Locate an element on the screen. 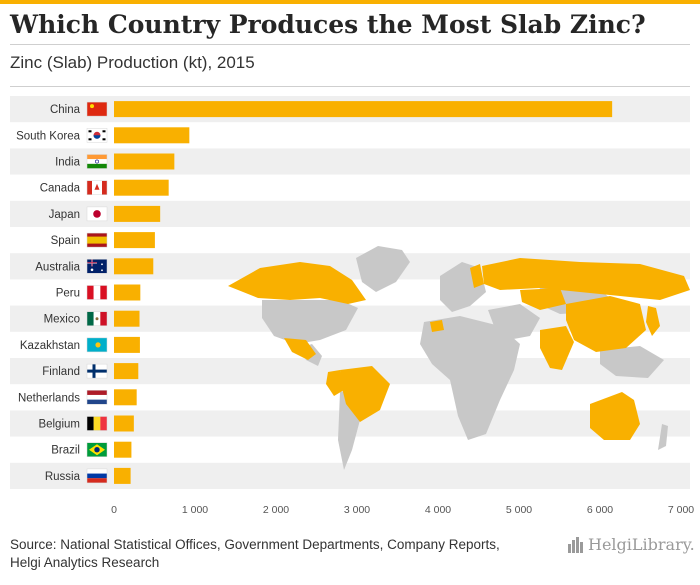 The image size is (700, 585). x-tick-label: 7 000 is located at coordinates (681, 510).